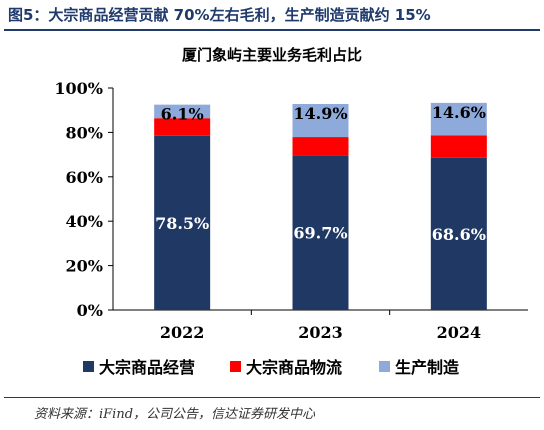  I want to click on y-tick-label: 80%, so click(84, 132).